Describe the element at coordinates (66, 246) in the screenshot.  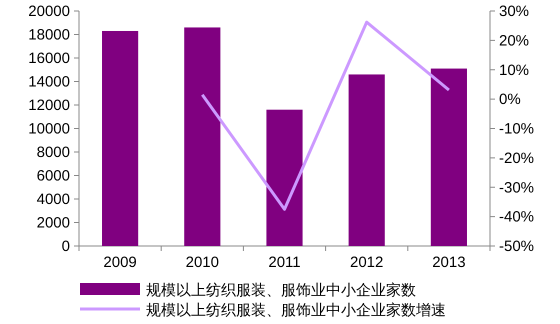
I see `y-tick-label: 0` at that location.